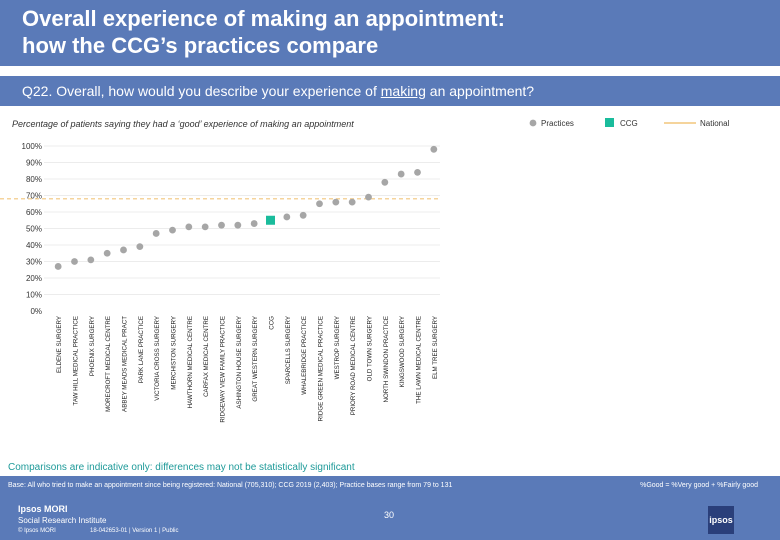 Image resolution: width=780 pixels, height=540 pixels. I want to click on ipsos-logo-icon: ipsos, so click(721, 520).